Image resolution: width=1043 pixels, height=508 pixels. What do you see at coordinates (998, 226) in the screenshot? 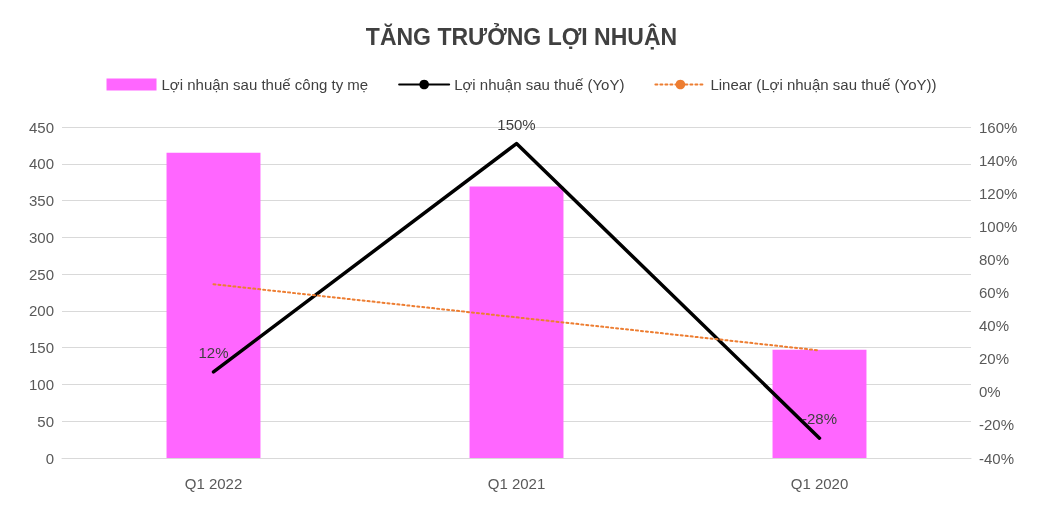
I see `y2-tick-label: 100%` at bounding box center [998, 226].